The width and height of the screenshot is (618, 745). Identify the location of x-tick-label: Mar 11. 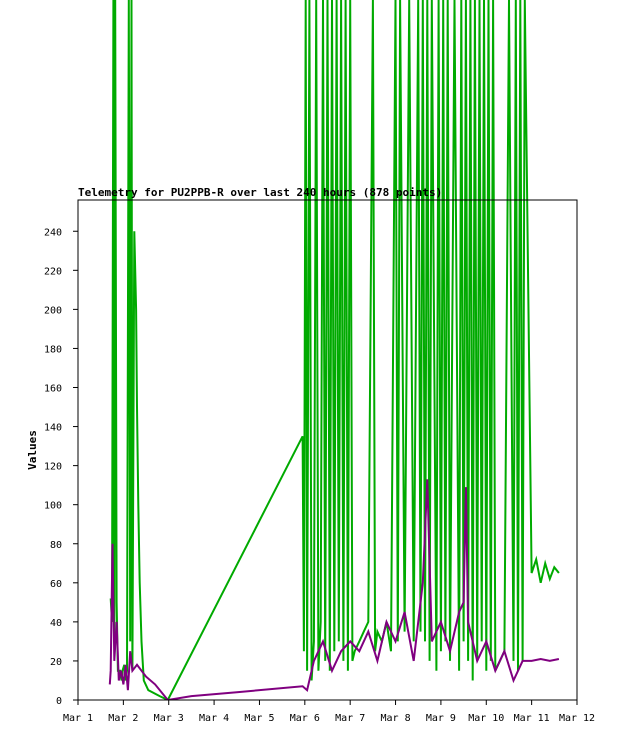
(532, 718).